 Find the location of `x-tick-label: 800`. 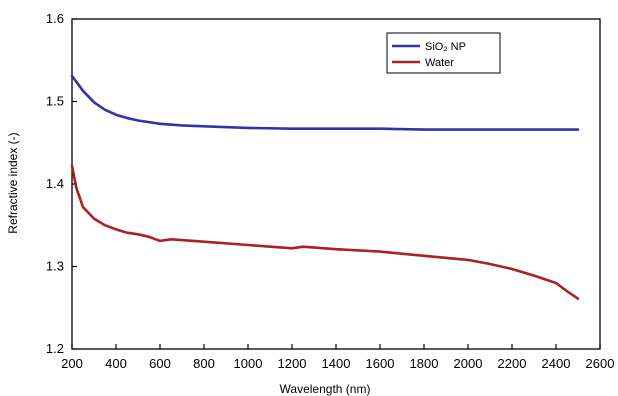

x-tick-label: 800 is located at coordinates (204, 363).